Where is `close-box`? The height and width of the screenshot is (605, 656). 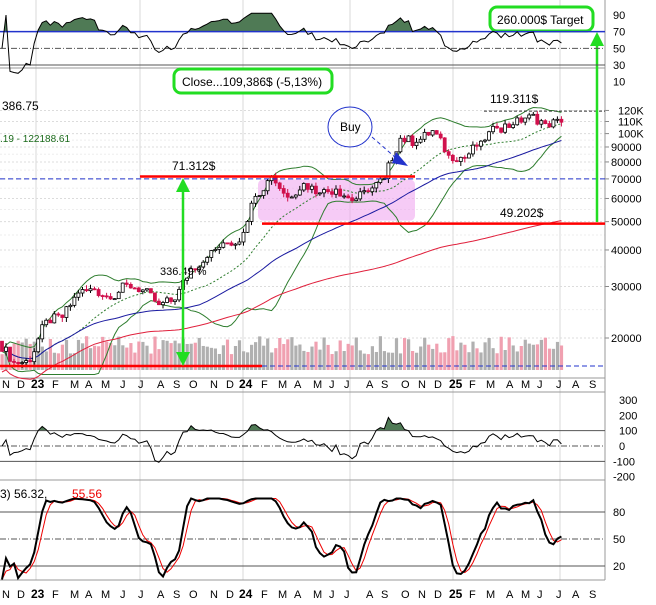
close-box is located at coordinates (253, 81).